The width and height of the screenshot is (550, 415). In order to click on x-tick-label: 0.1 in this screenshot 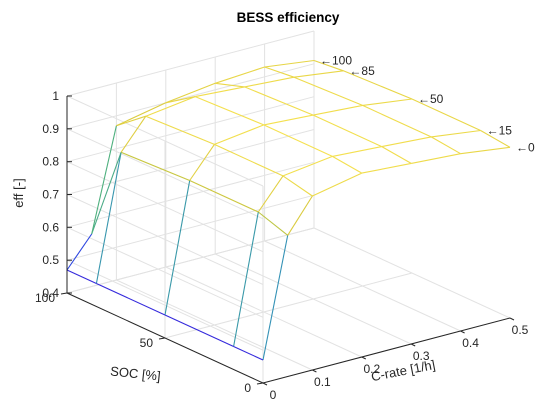, I will do `click(322, 382)`.